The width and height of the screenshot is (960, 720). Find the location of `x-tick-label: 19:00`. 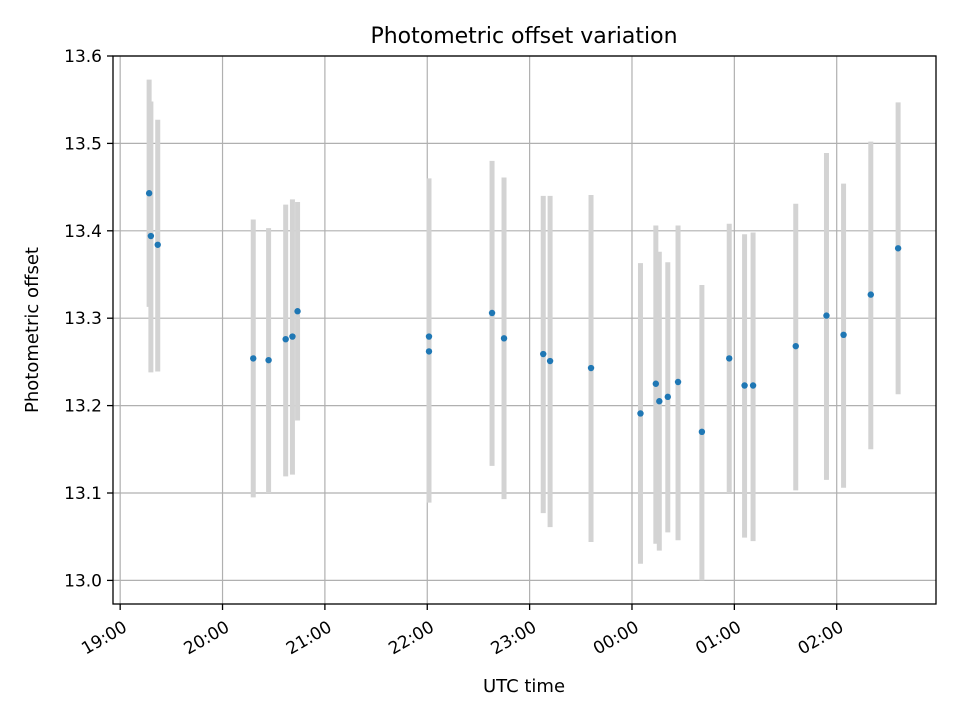

x-tick-label: 19:00 is located at coordinates (104, 638).